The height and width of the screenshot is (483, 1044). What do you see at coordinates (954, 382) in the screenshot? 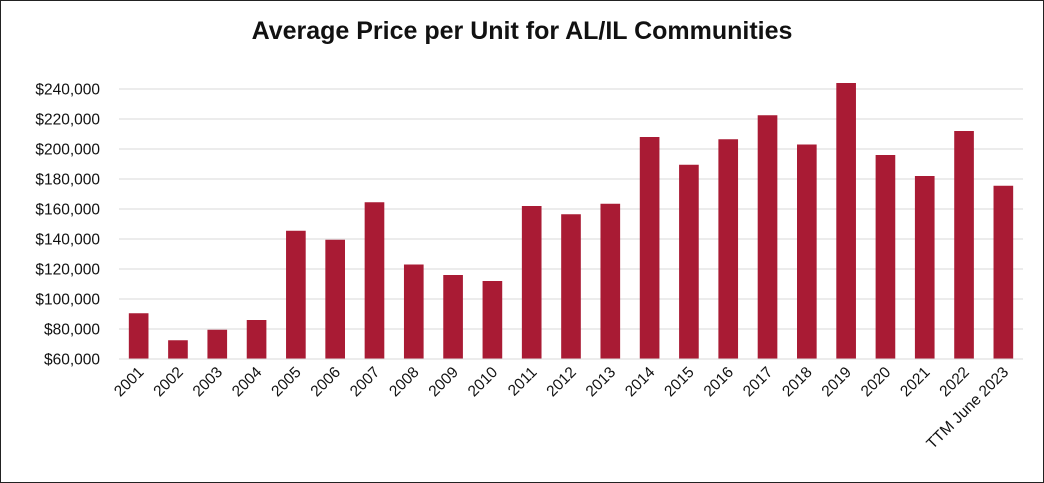
I see `x-tick-label: 2022` at bounding box center [954, 382].